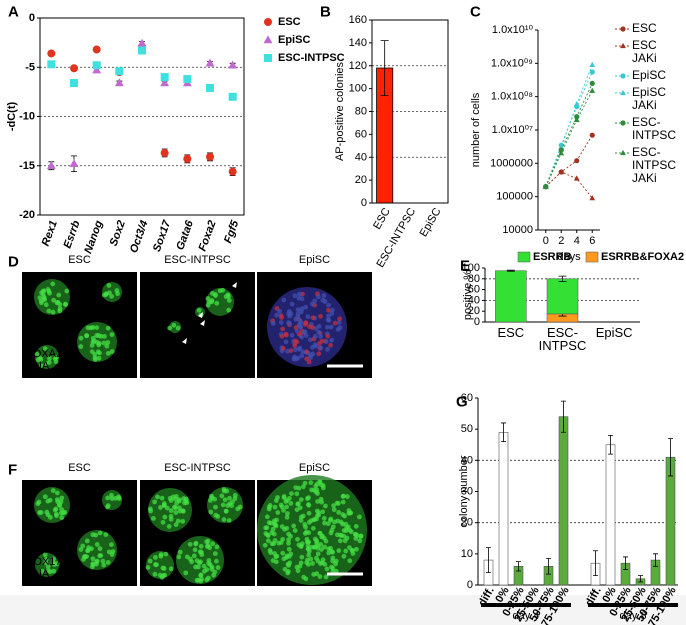  I want to click on legend-label: EpiSC JAKi, so click(649, 98).